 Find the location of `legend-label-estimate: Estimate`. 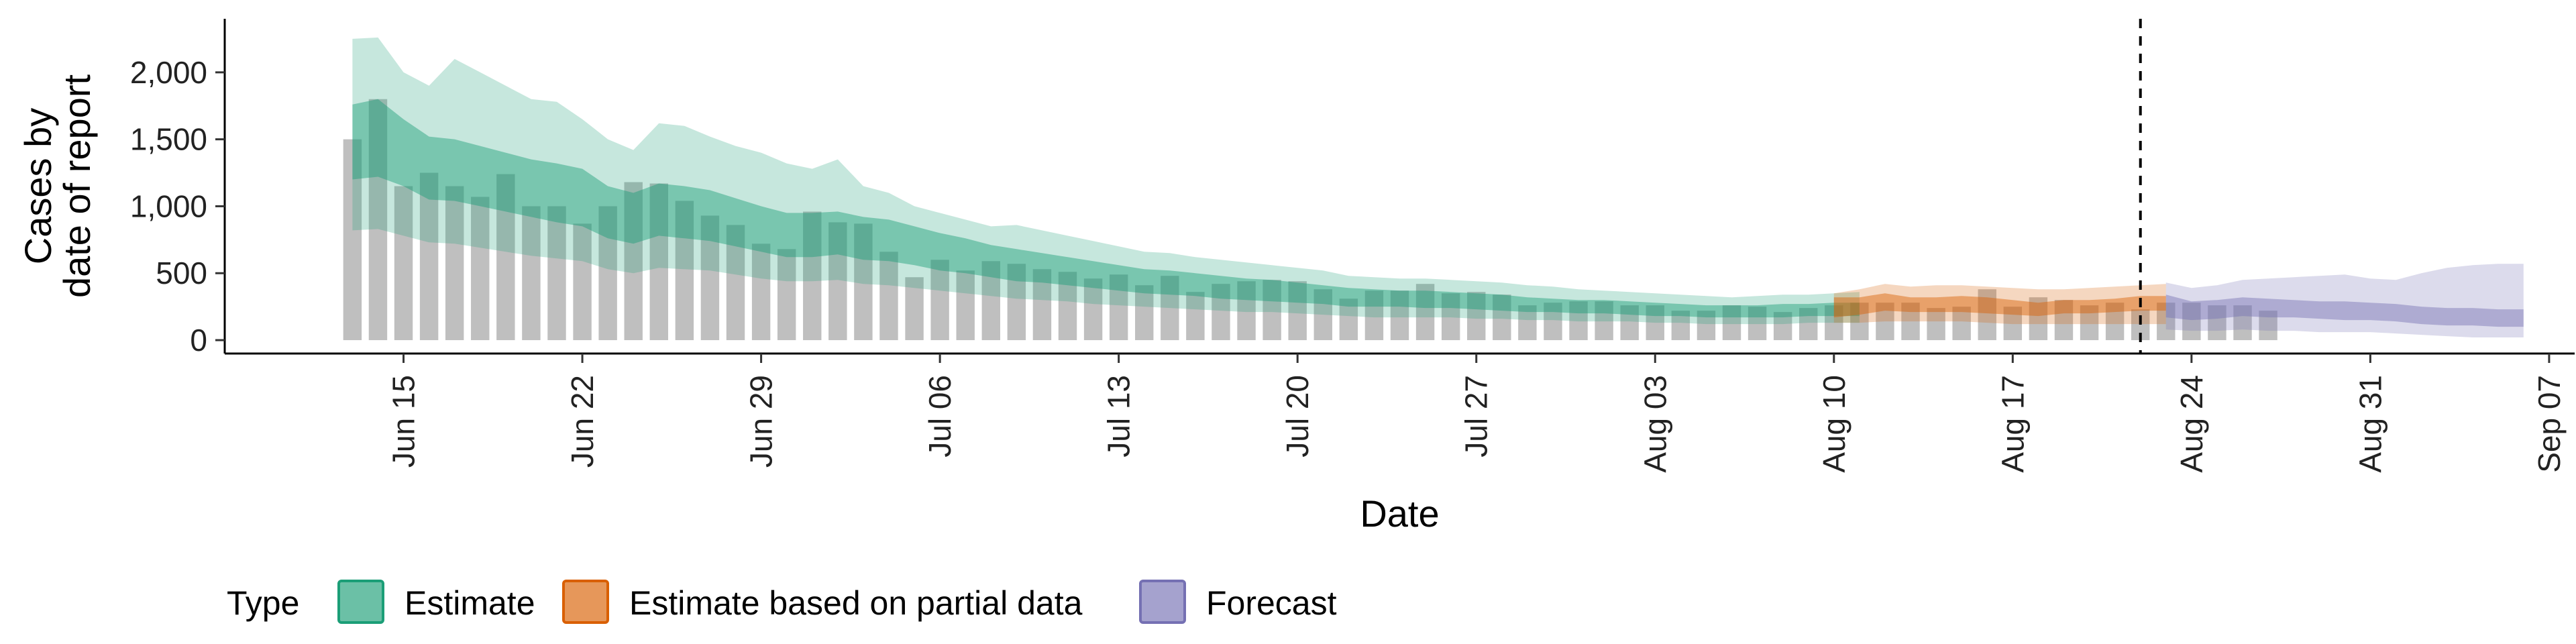

legend-label-estimate: Estimate is located at coordinates (470, 603).